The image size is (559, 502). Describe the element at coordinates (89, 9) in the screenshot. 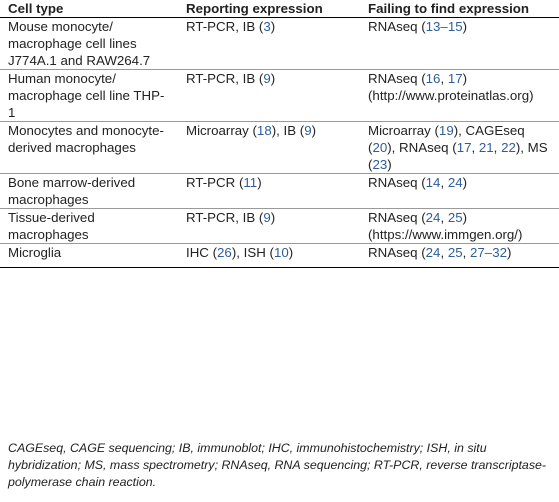

I see `header-cell-type: Cell type` at that location.